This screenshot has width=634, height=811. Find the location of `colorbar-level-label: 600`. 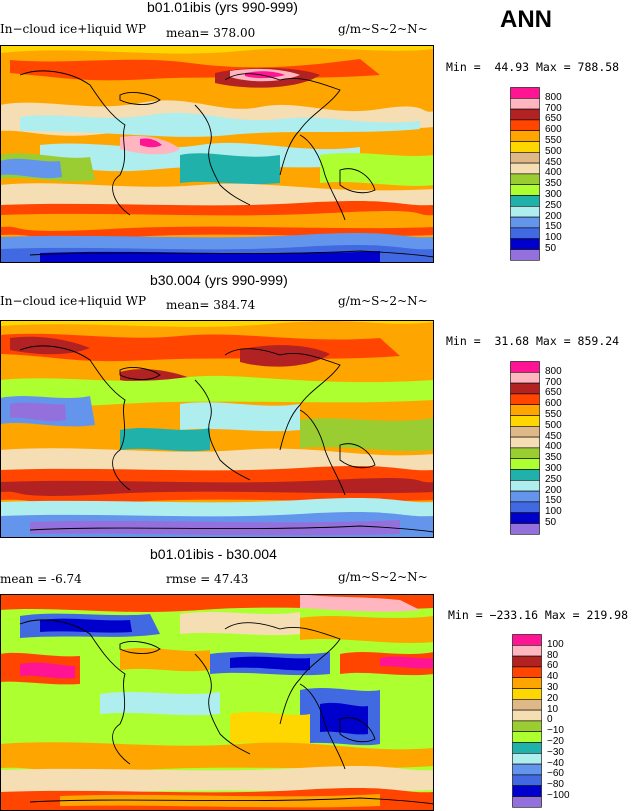

colorbar-level-label: 600 is located at coordinates (553, 130).